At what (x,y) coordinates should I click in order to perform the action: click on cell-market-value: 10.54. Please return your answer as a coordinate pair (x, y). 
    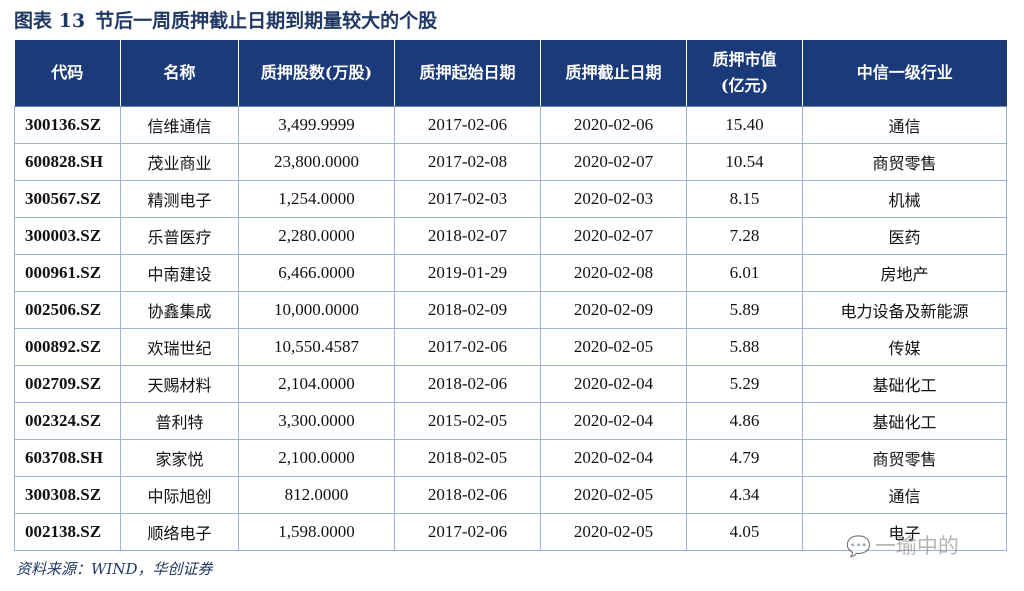
    Looking at the image, I should click on (744, 162).